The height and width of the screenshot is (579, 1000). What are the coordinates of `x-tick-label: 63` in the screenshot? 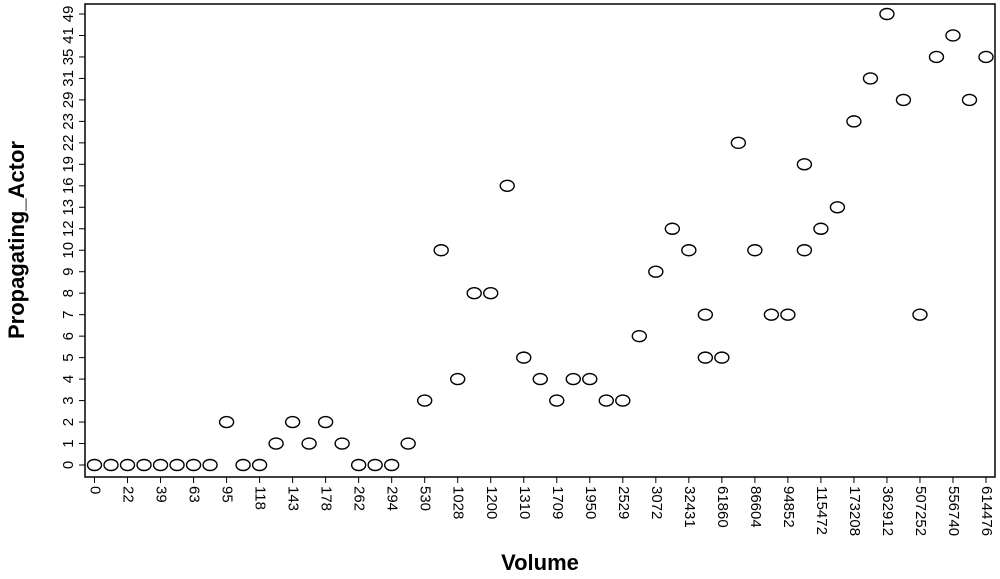 It's located at (194, 494).